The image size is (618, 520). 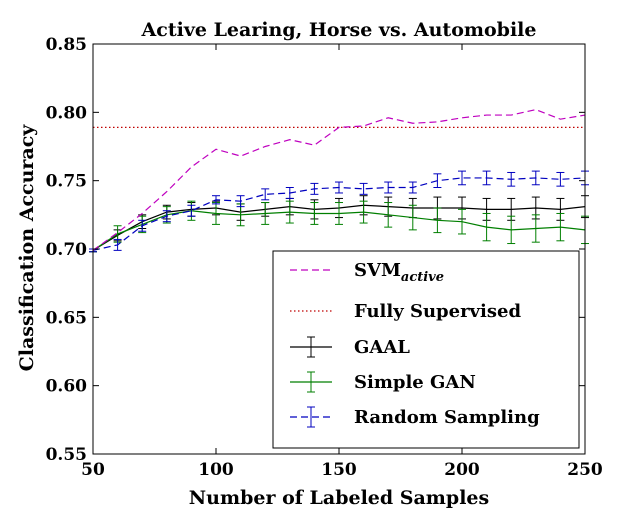 I want to click on x-tick-label: 50, so click(x=93, y=470).